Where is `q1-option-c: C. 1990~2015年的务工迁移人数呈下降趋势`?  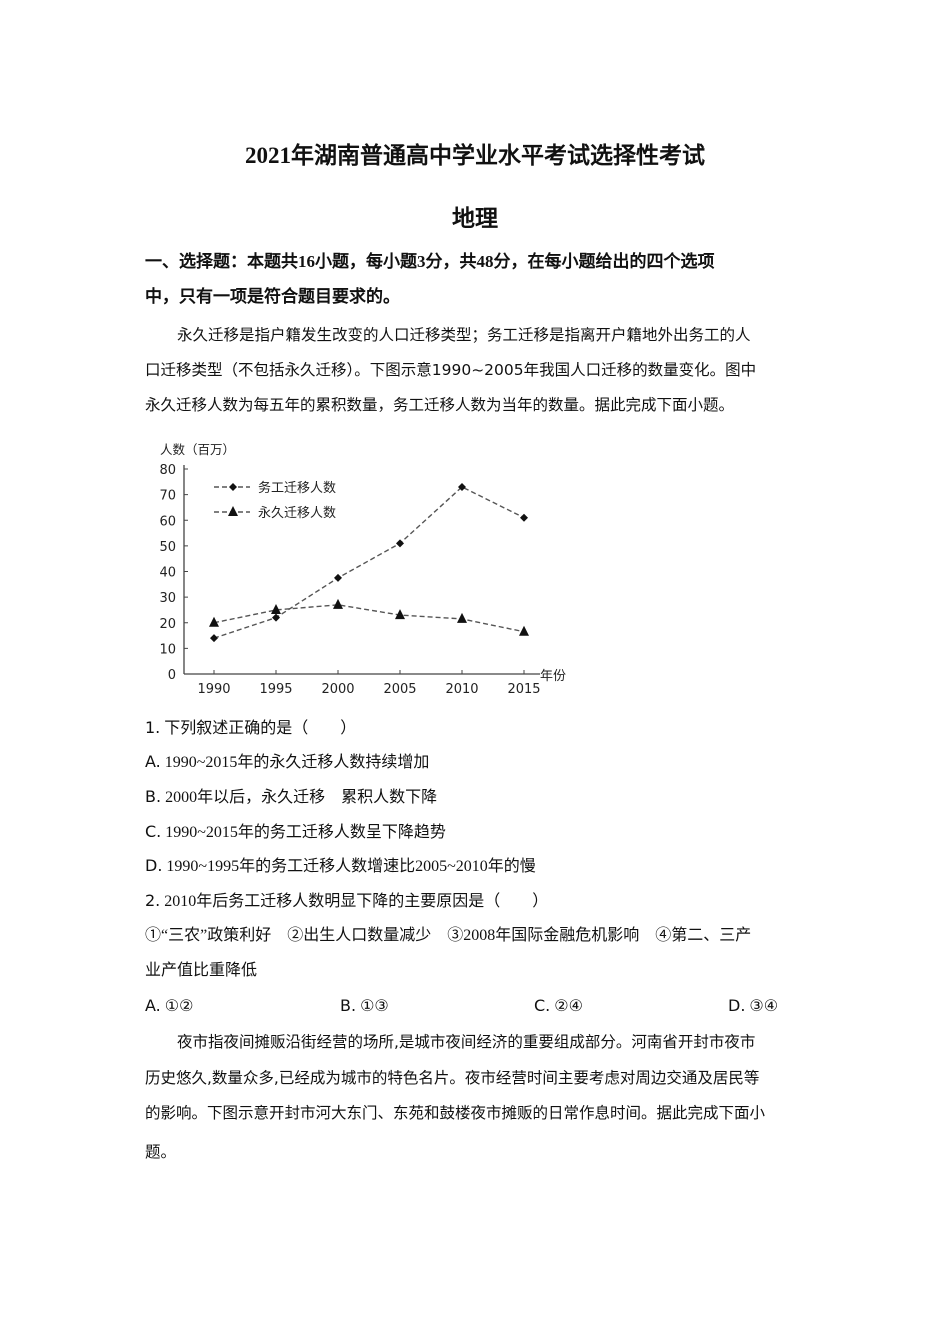 q1-option-c: C. 1990~2015年的务工迁移人数呈下降趋势 is located at coordinates (295, 832).